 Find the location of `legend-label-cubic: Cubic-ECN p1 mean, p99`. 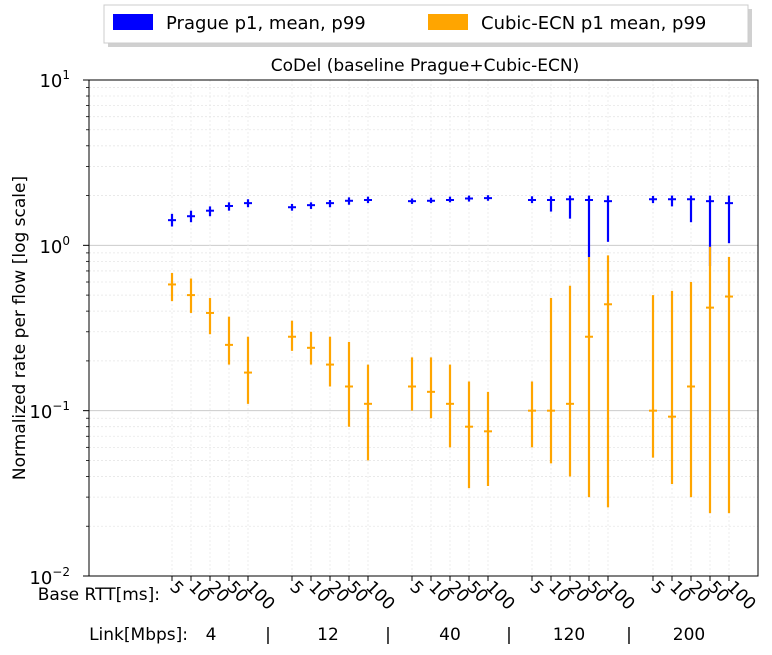

legend-label-cubic: Cubic-ECN p1 mean, p99 is located at coordinates (593, 23).